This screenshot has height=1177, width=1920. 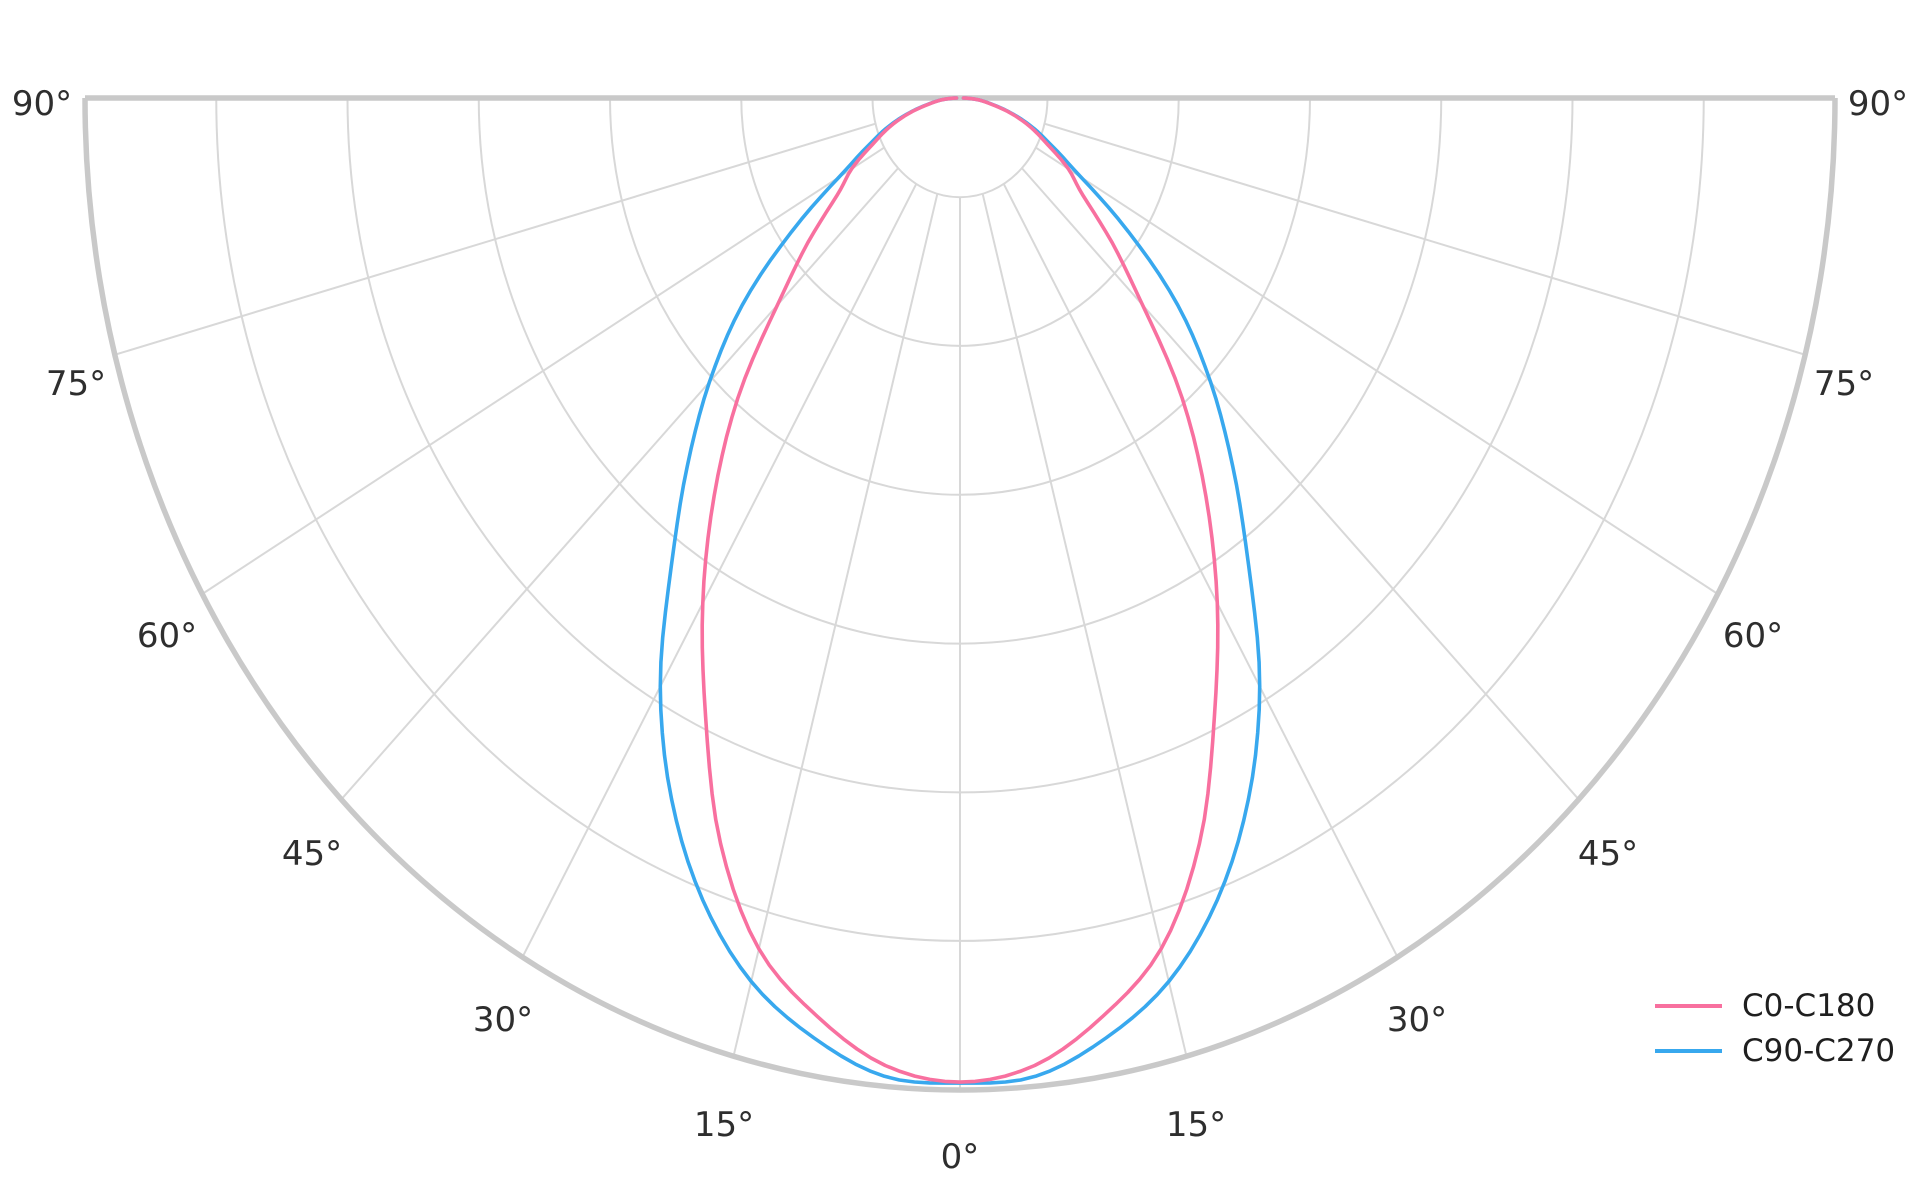 What do you see at coordinates (1818, 1051) in the screenshot?
I see `legend-label-c90-c270: C90-C270` at bounding box center [1818, 1051].